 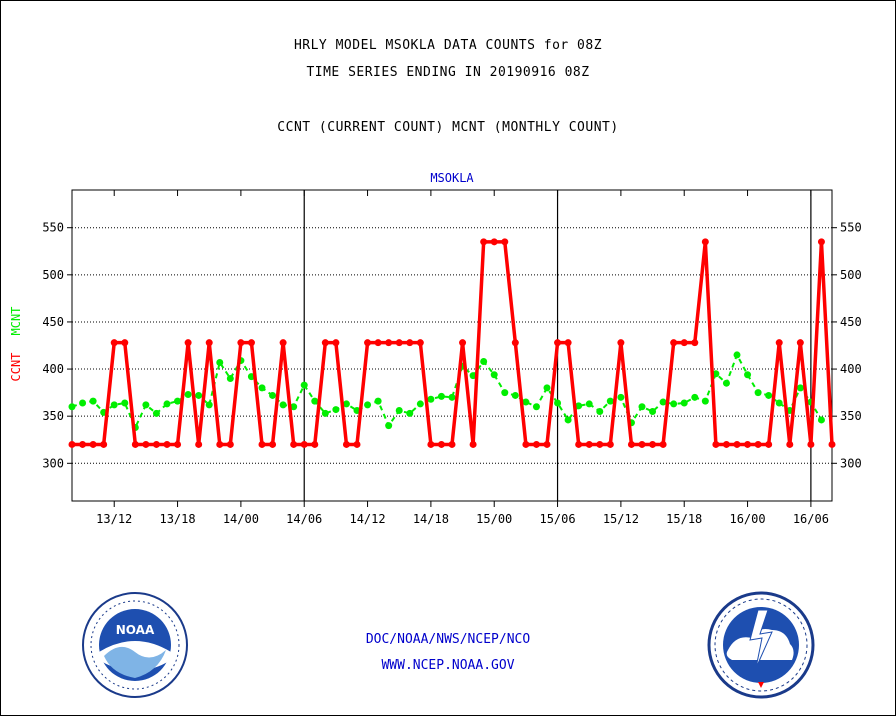 I want to click on x-tick-label: 13/18, so click(x=177, y=519).